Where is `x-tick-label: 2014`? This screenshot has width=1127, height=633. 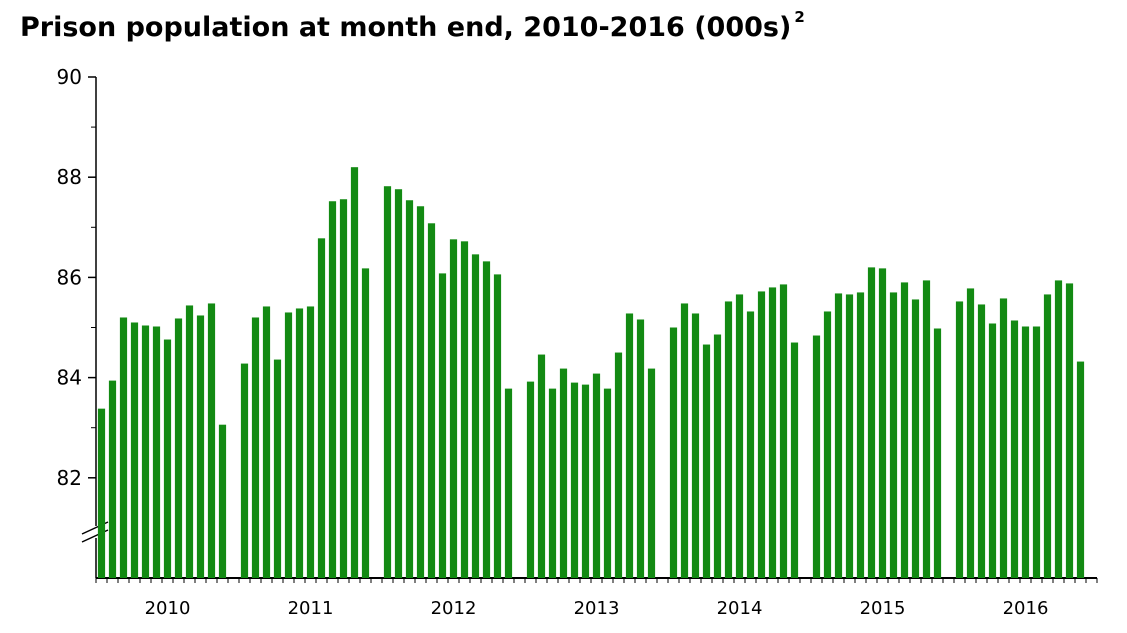
x-tick-label: 2014 is located at coordinates (740, 608).